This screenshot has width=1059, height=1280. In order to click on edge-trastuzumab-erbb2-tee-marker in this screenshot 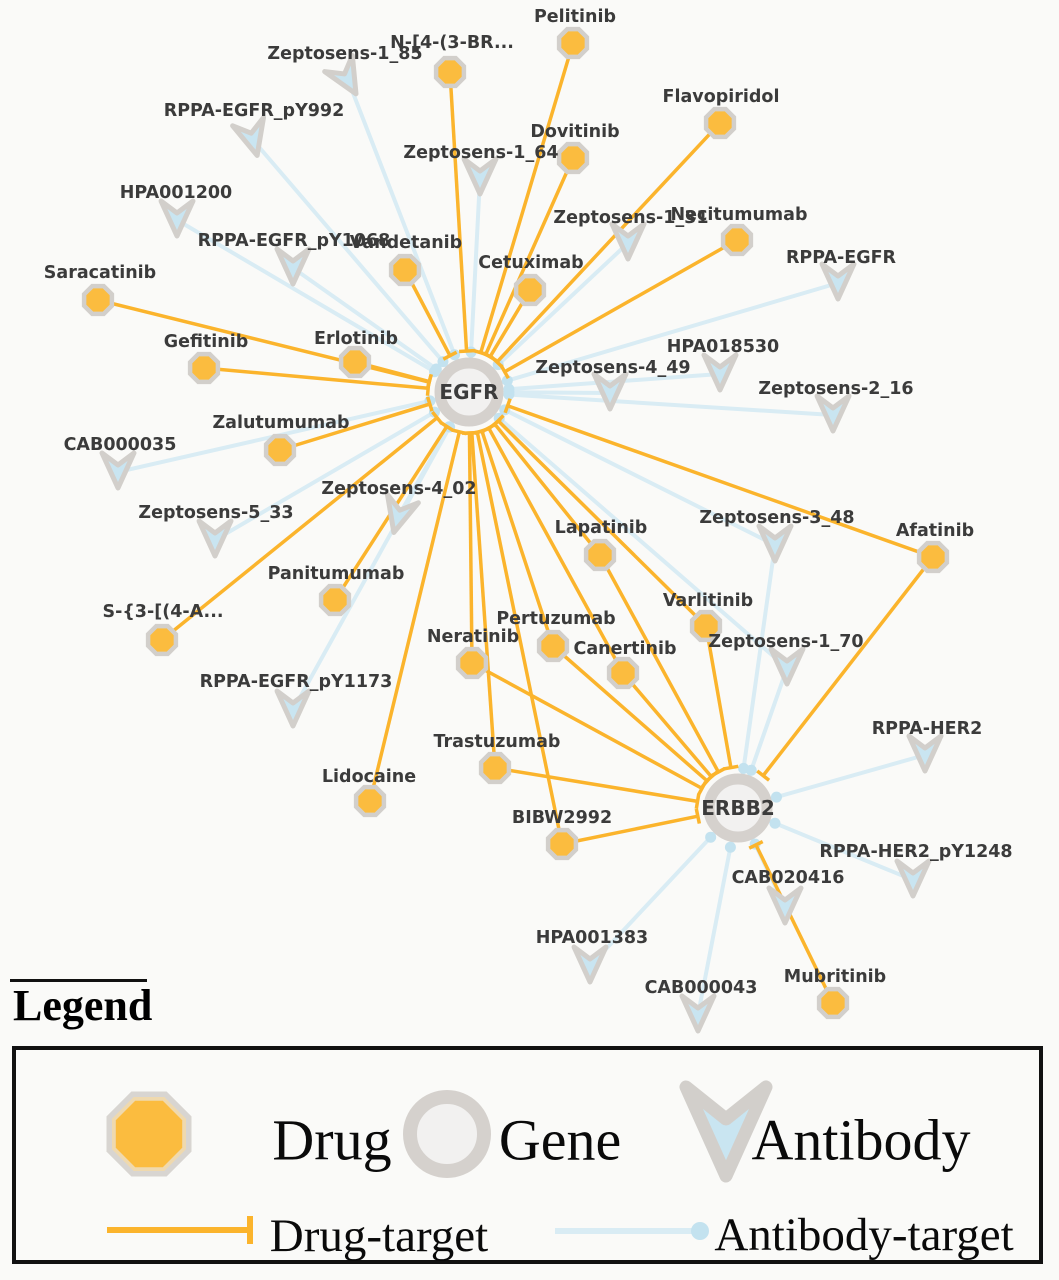, I will do `click(697, 801)`.